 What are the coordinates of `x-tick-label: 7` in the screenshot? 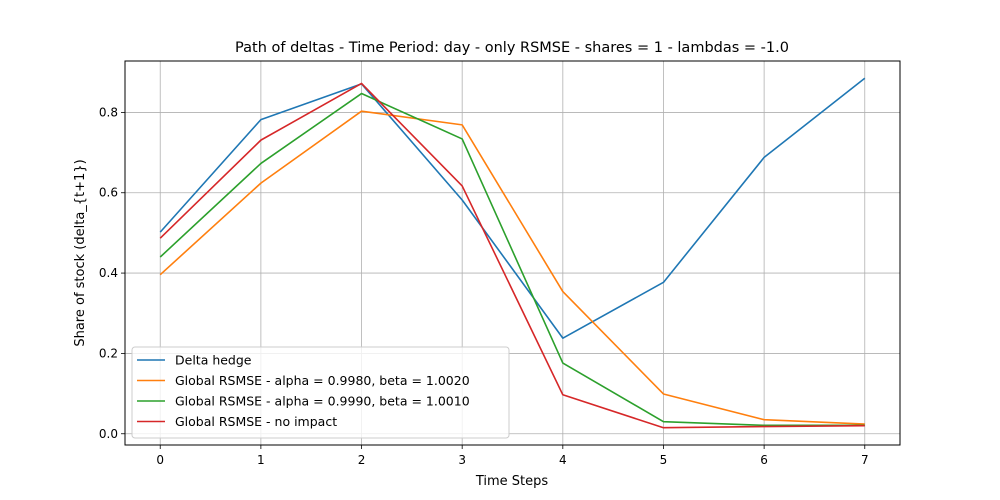 It's located at (865, 460).